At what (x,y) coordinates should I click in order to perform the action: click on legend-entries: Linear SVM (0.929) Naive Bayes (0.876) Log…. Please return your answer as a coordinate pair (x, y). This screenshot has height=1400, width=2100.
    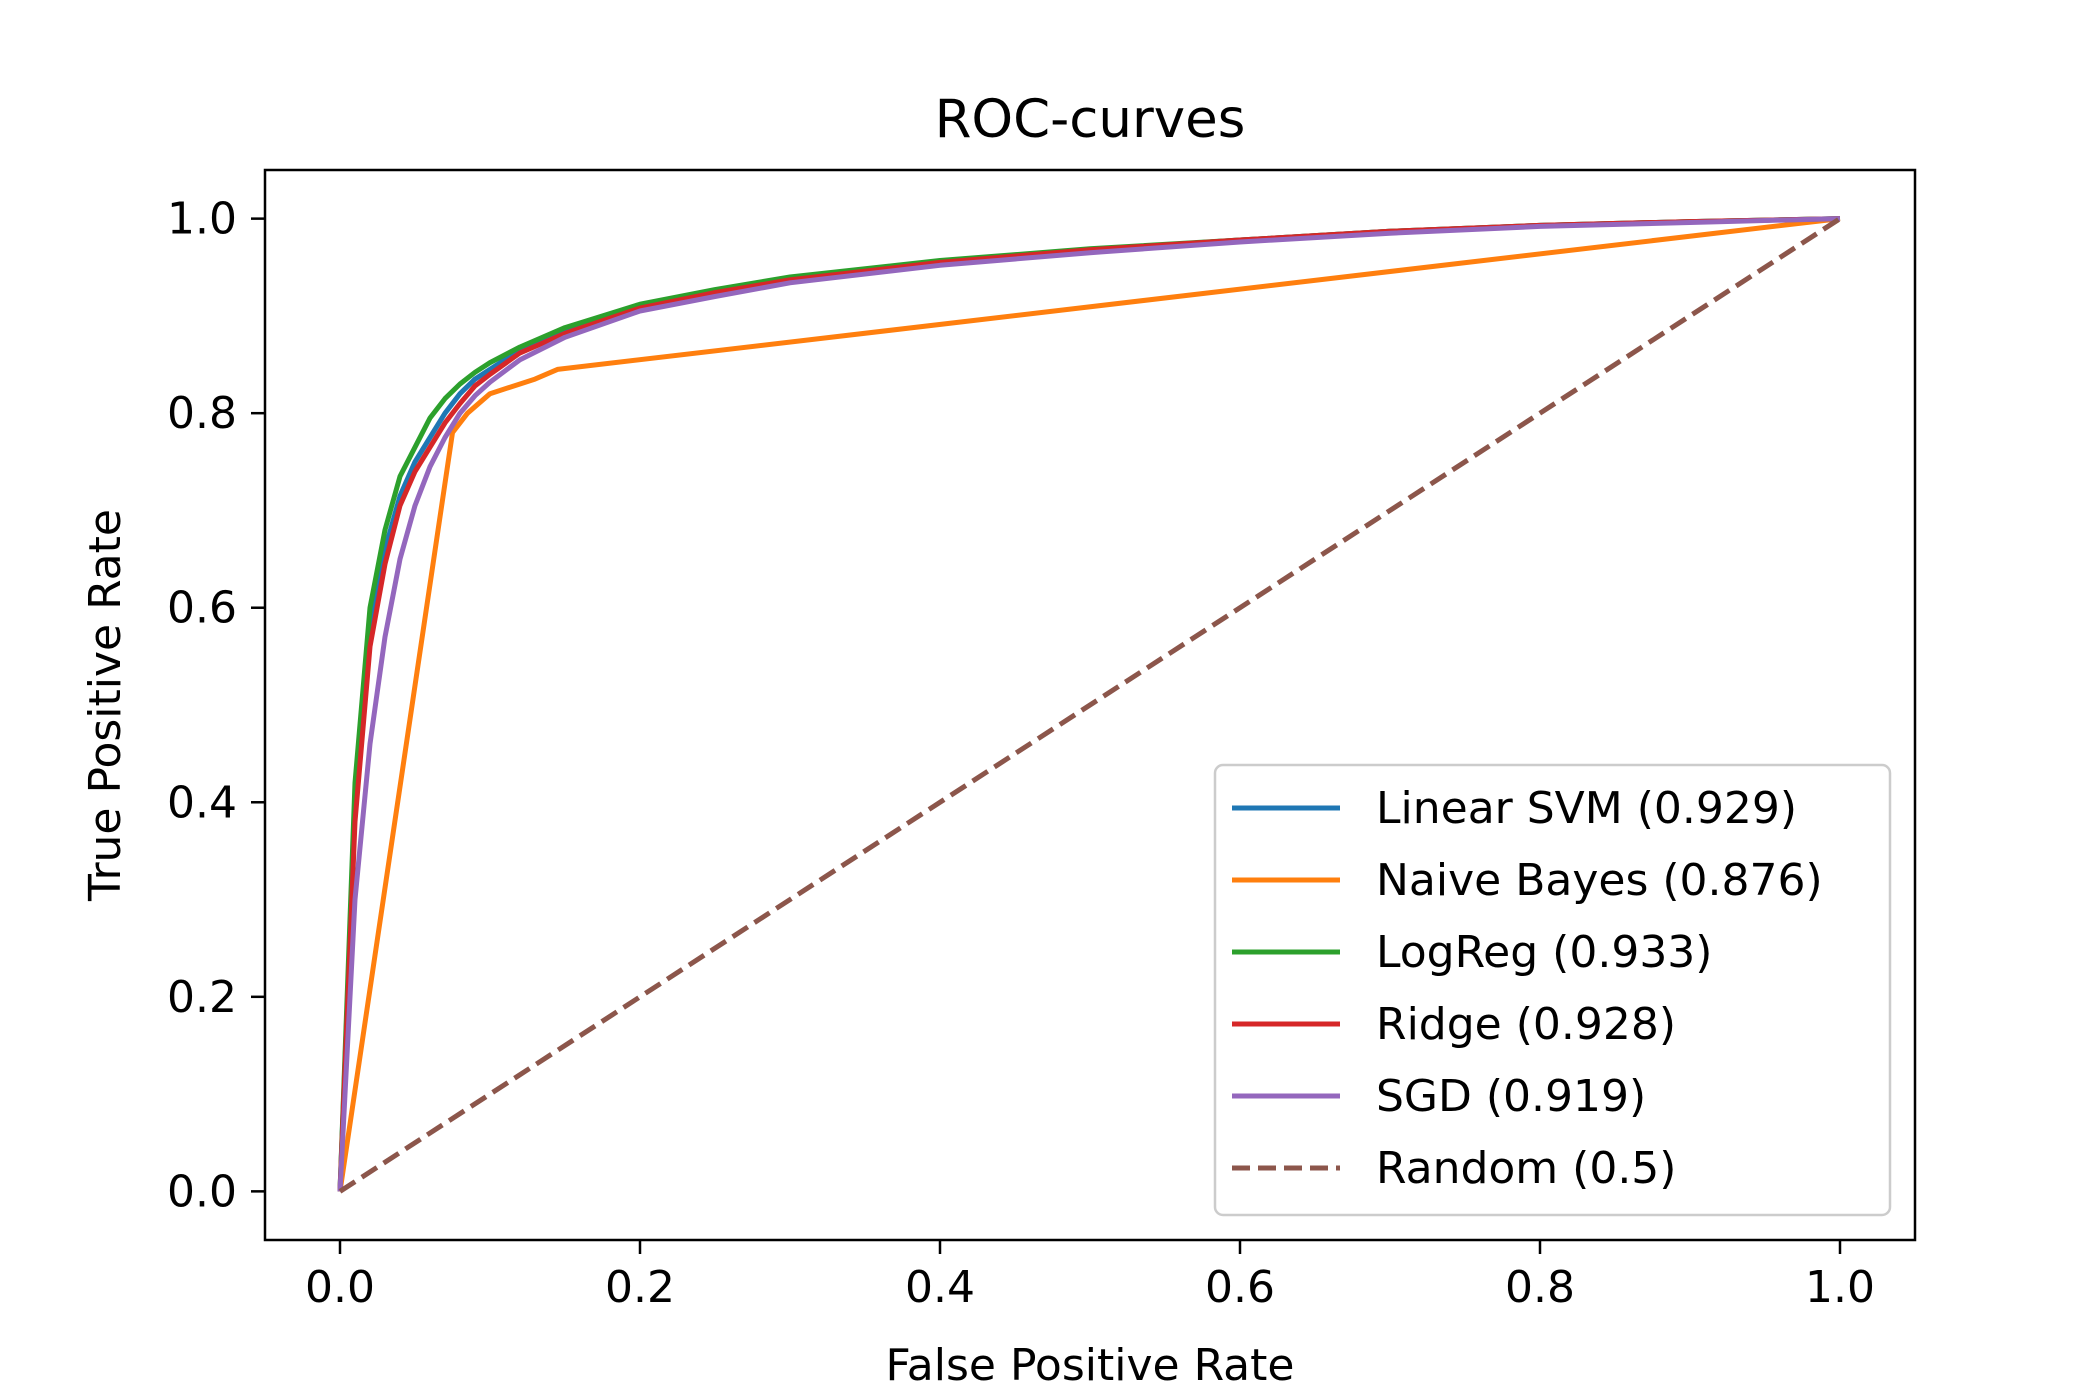
    Looking at the image, I should click on (1527, 988).